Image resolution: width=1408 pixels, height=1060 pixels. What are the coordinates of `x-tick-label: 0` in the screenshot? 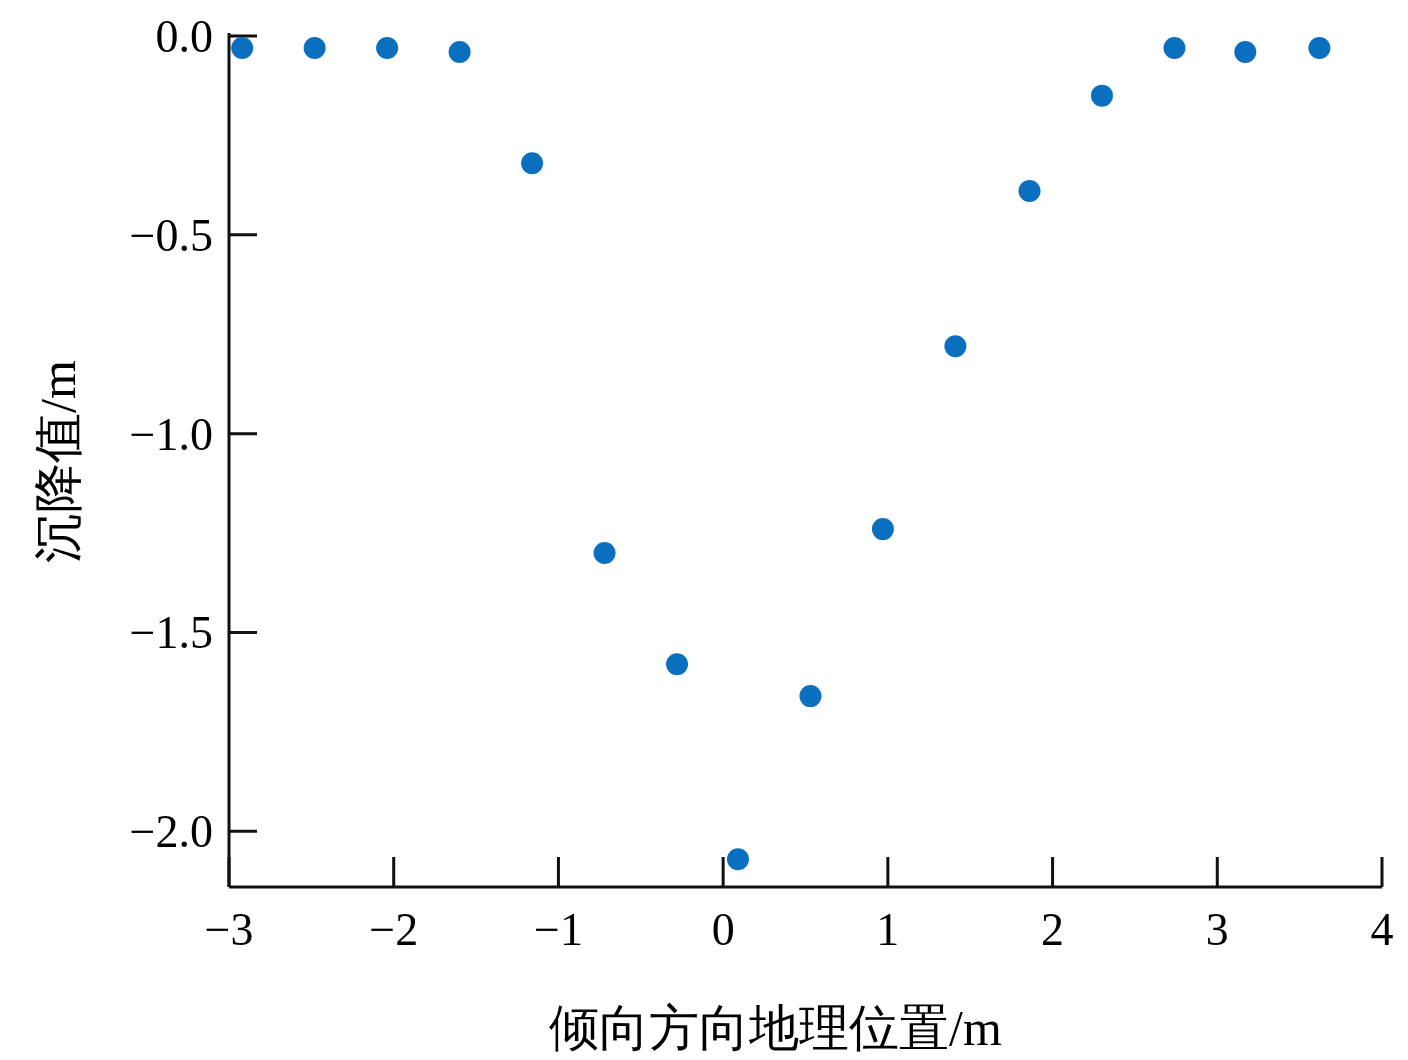 It's located at (723, 929).